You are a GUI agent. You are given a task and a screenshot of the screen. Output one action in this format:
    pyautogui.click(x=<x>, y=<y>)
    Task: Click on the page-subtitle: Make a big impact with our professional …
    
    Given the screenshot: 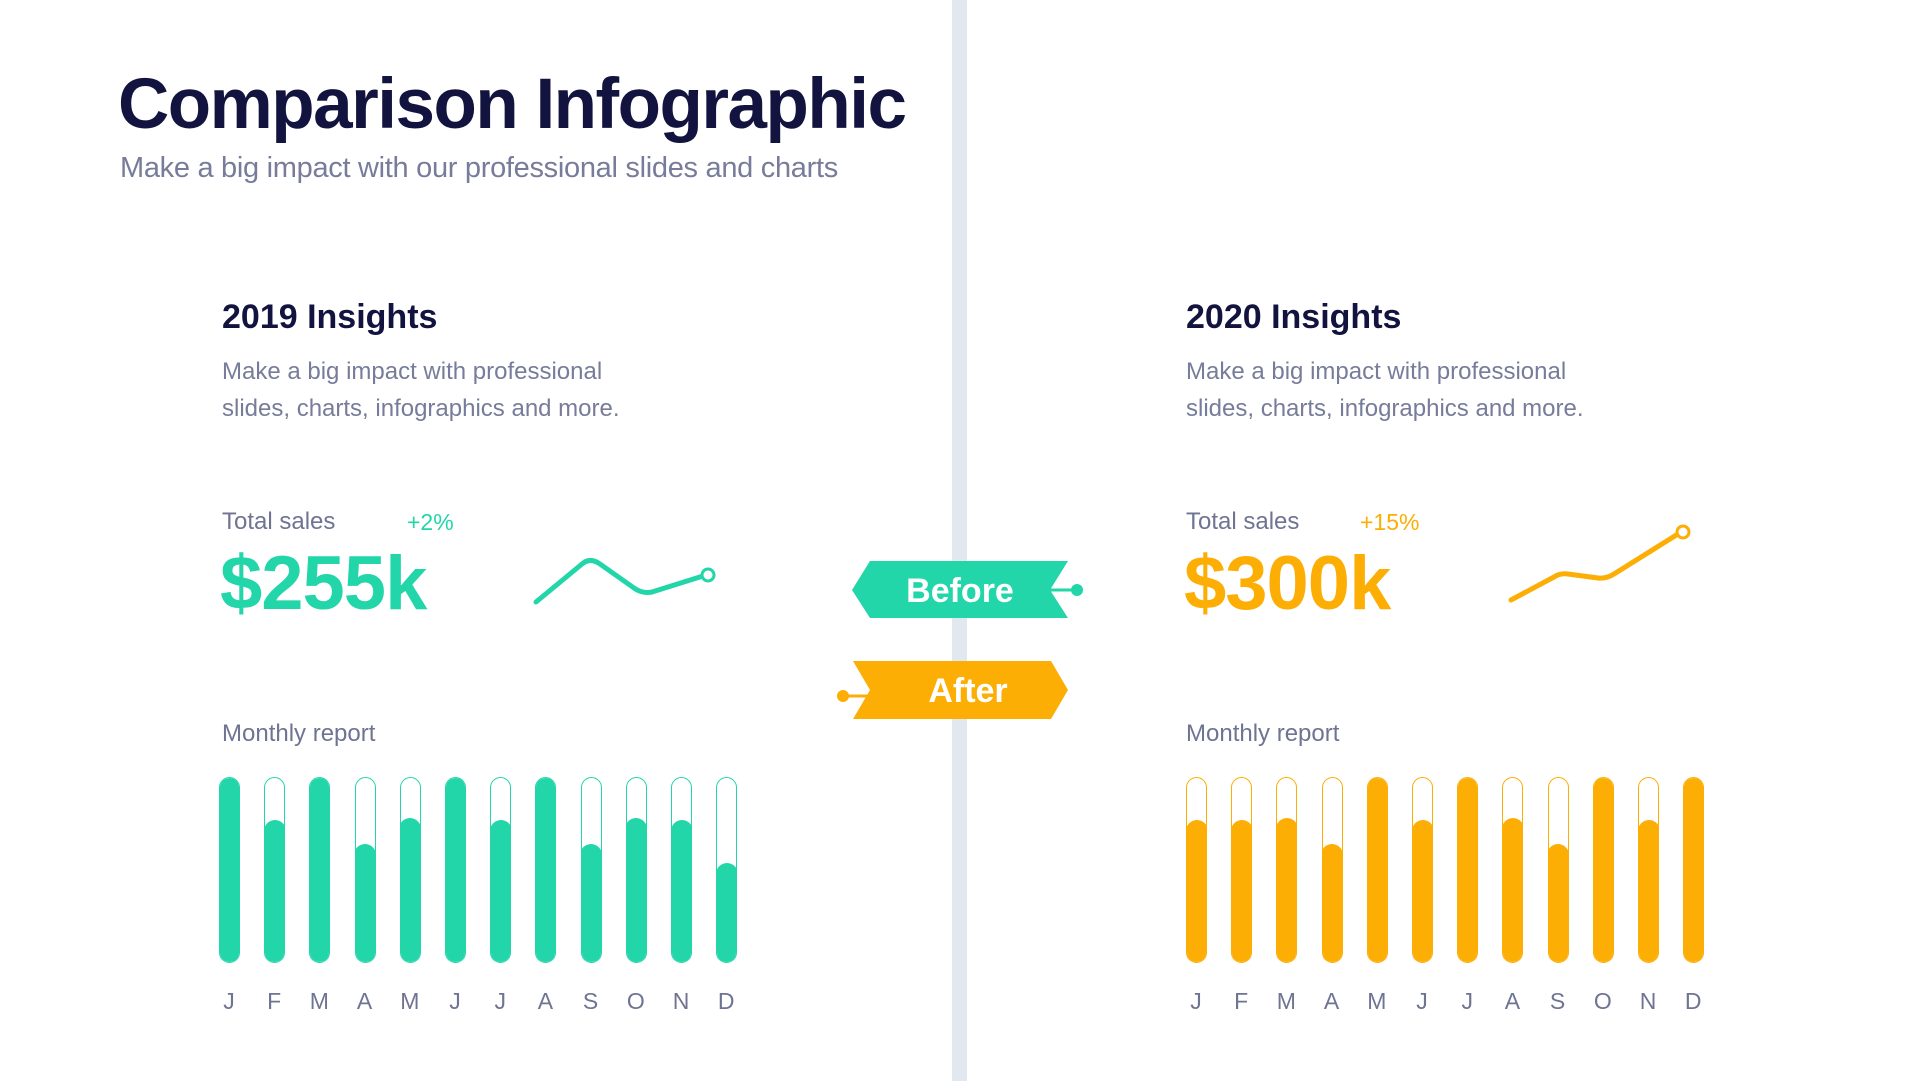 What is the action you would take?
    pyautogui.click(x=479, y=168)
    